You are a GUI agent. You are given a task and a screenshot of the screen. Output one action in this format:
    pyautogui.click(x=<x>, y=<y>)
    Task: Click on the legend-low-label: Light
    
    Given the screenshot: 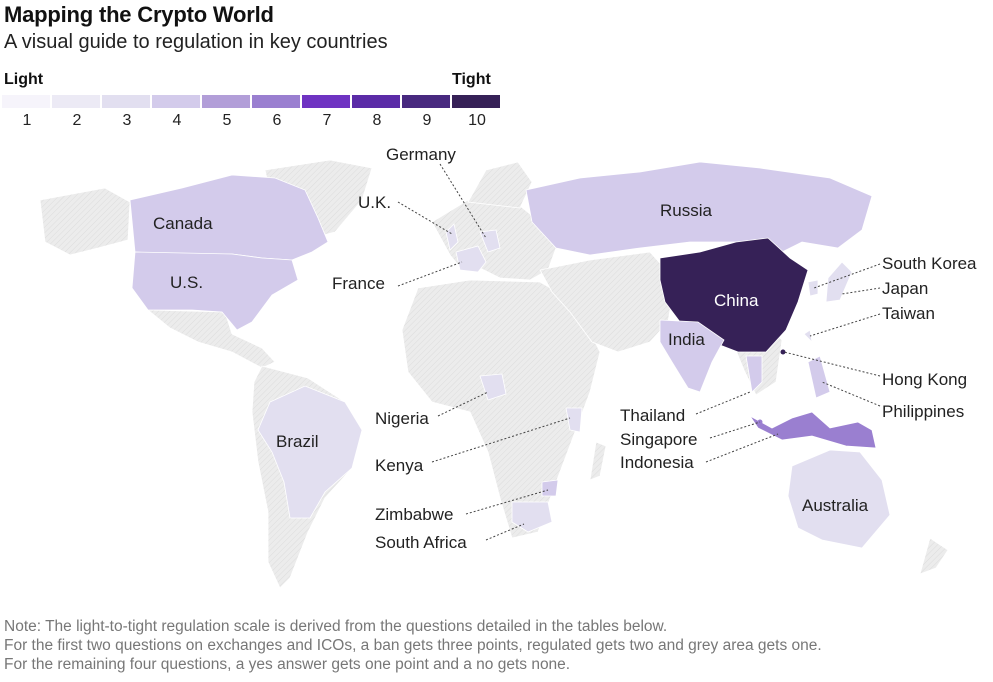 What is the action you would take?
    pyautogui.click(x=24, y=79)
    